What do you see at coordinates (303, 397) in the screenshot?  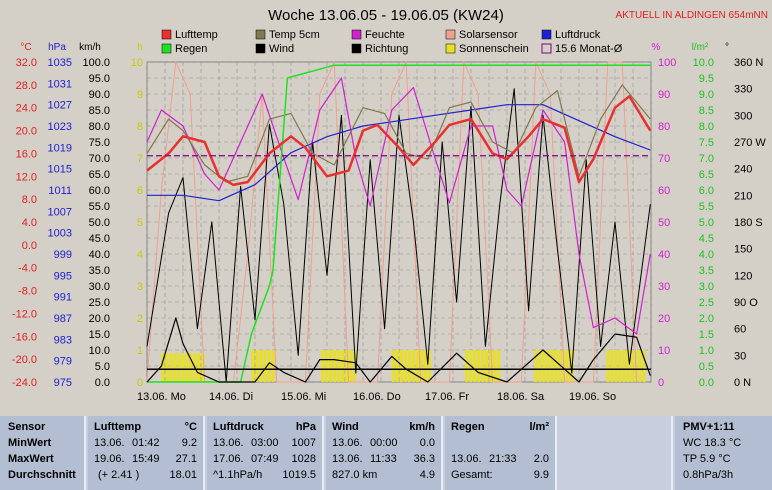 I see `x-tick-label: 15.06. Mi` at bounding box center [303, 397].